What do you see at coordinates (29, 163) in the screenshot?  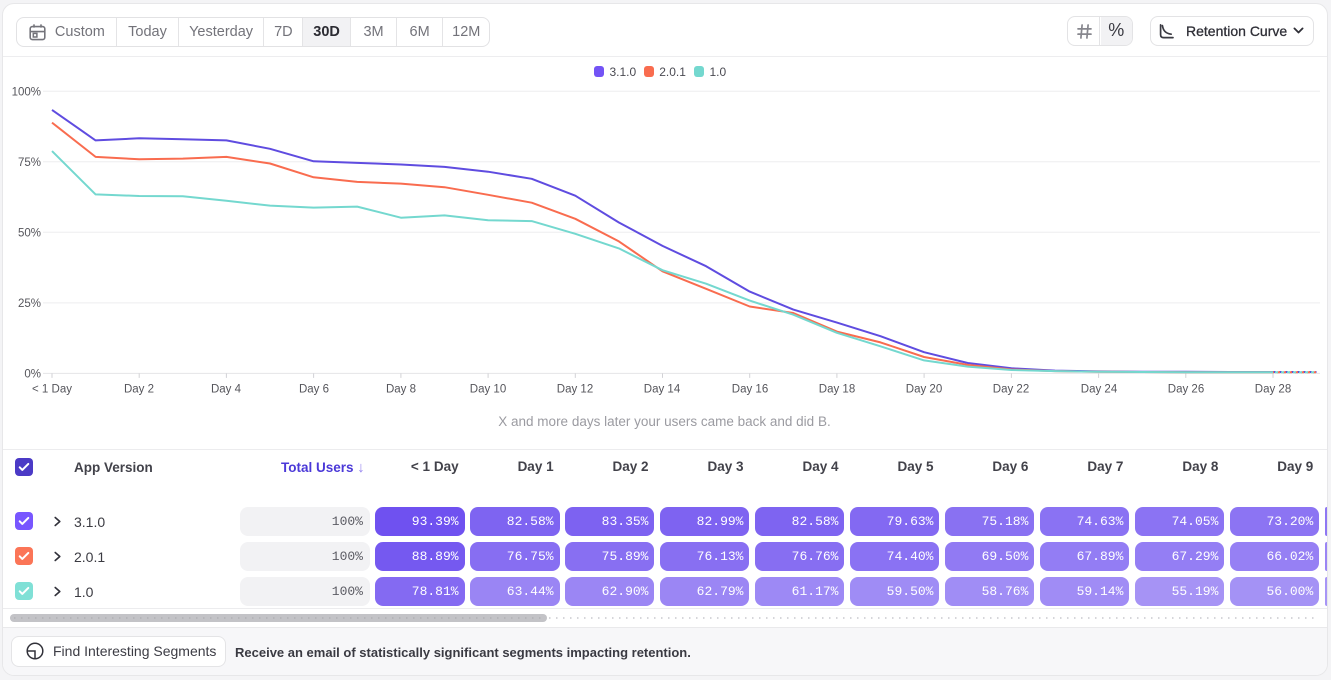 I see `svg-text: 75%` at bounding box center [29, 163].